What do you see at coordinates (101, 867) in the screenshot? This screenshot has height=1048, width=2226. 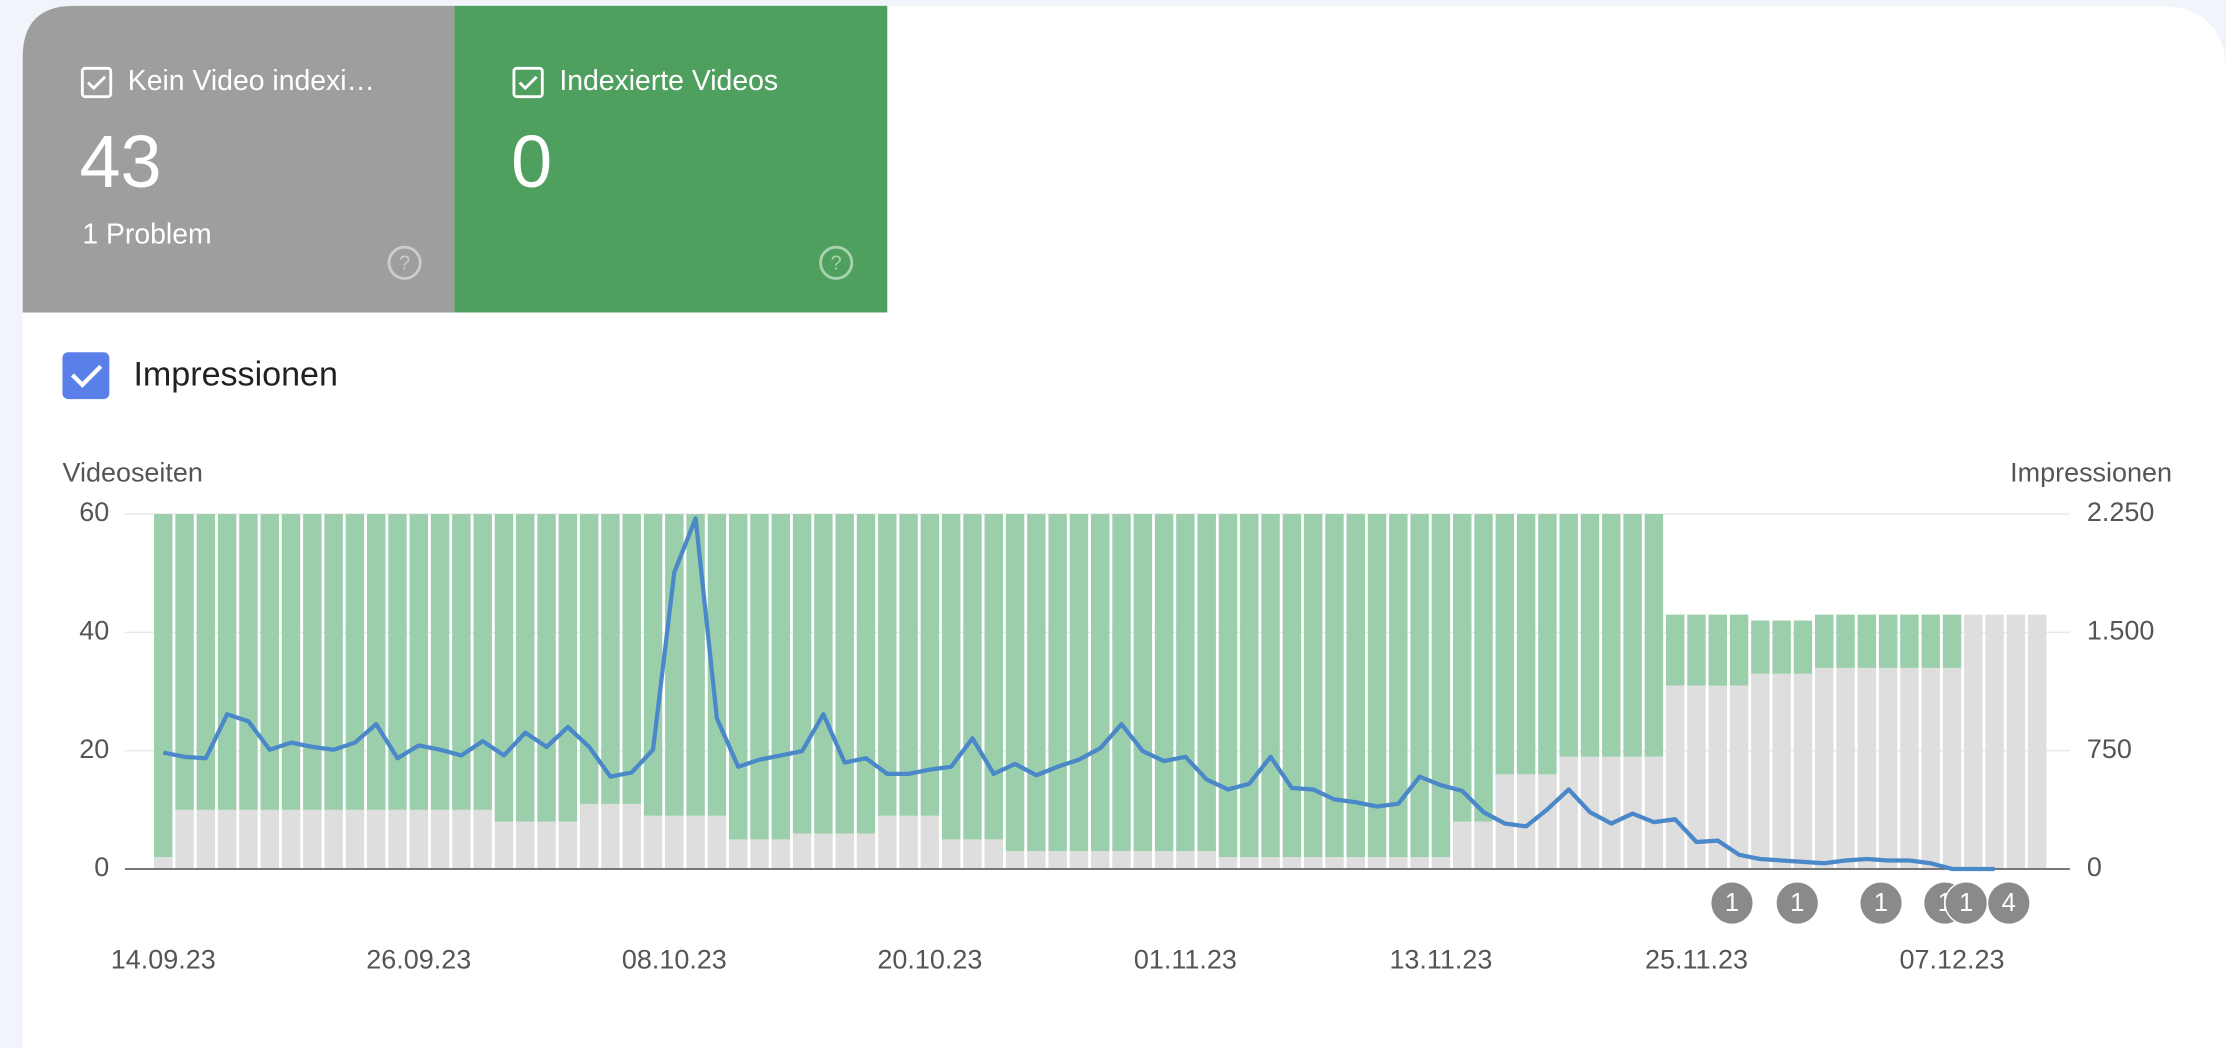 I see `y-tick-label: 0` at bounding box center [101, 867].